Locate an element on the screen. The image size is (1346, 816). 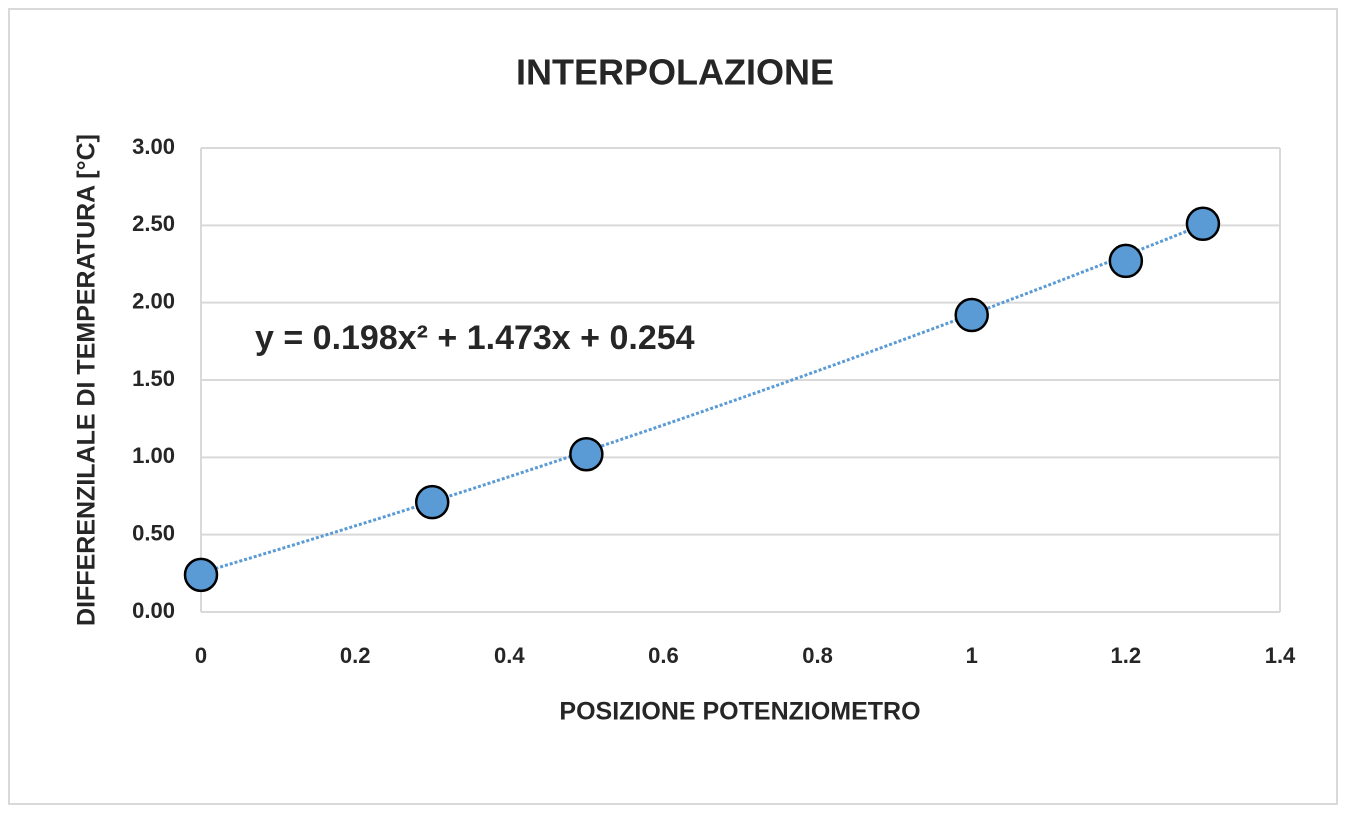
x-tick-label: 0 is located at coordinates (201, 655).